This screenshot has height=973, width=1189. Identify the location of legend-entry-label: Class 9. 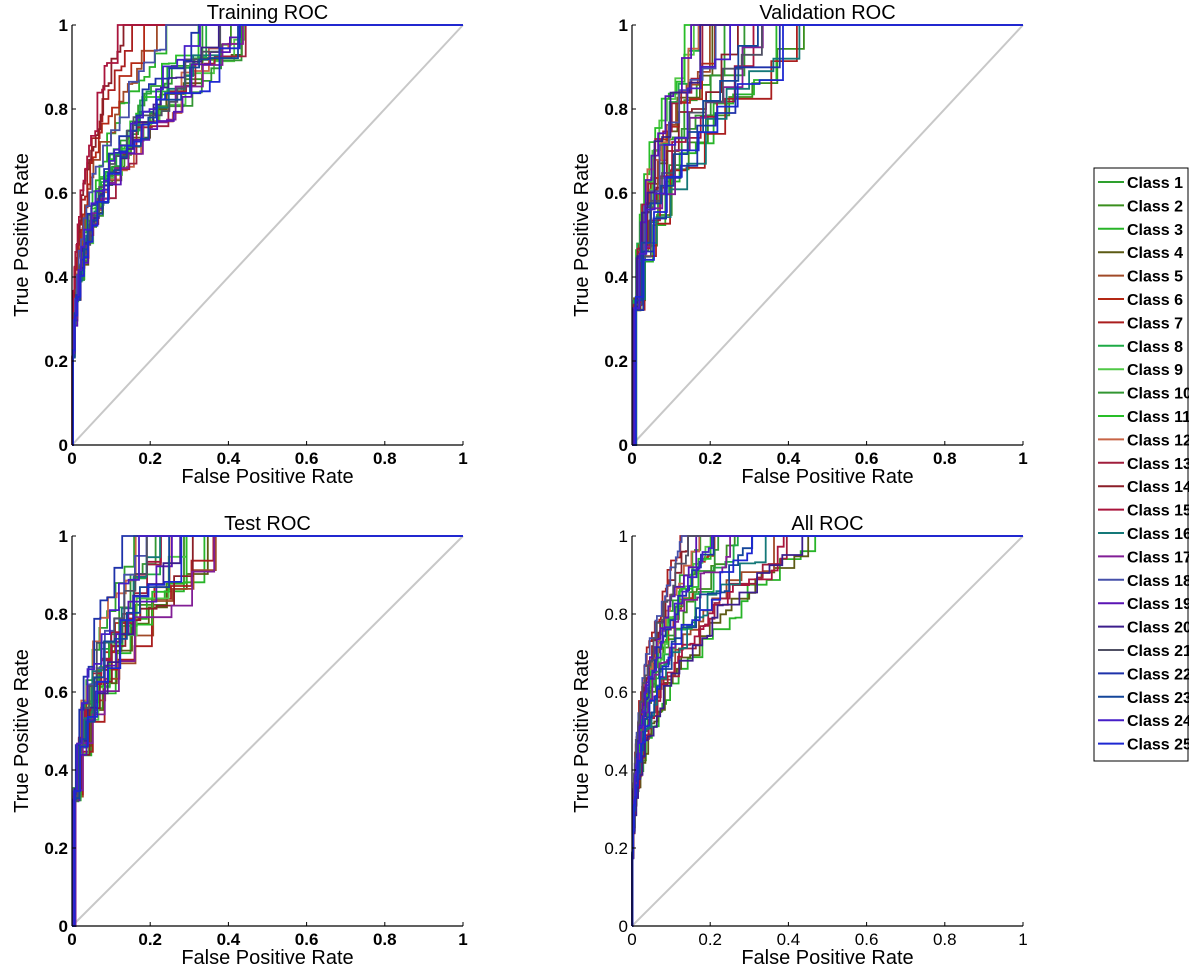
(1155, 370).